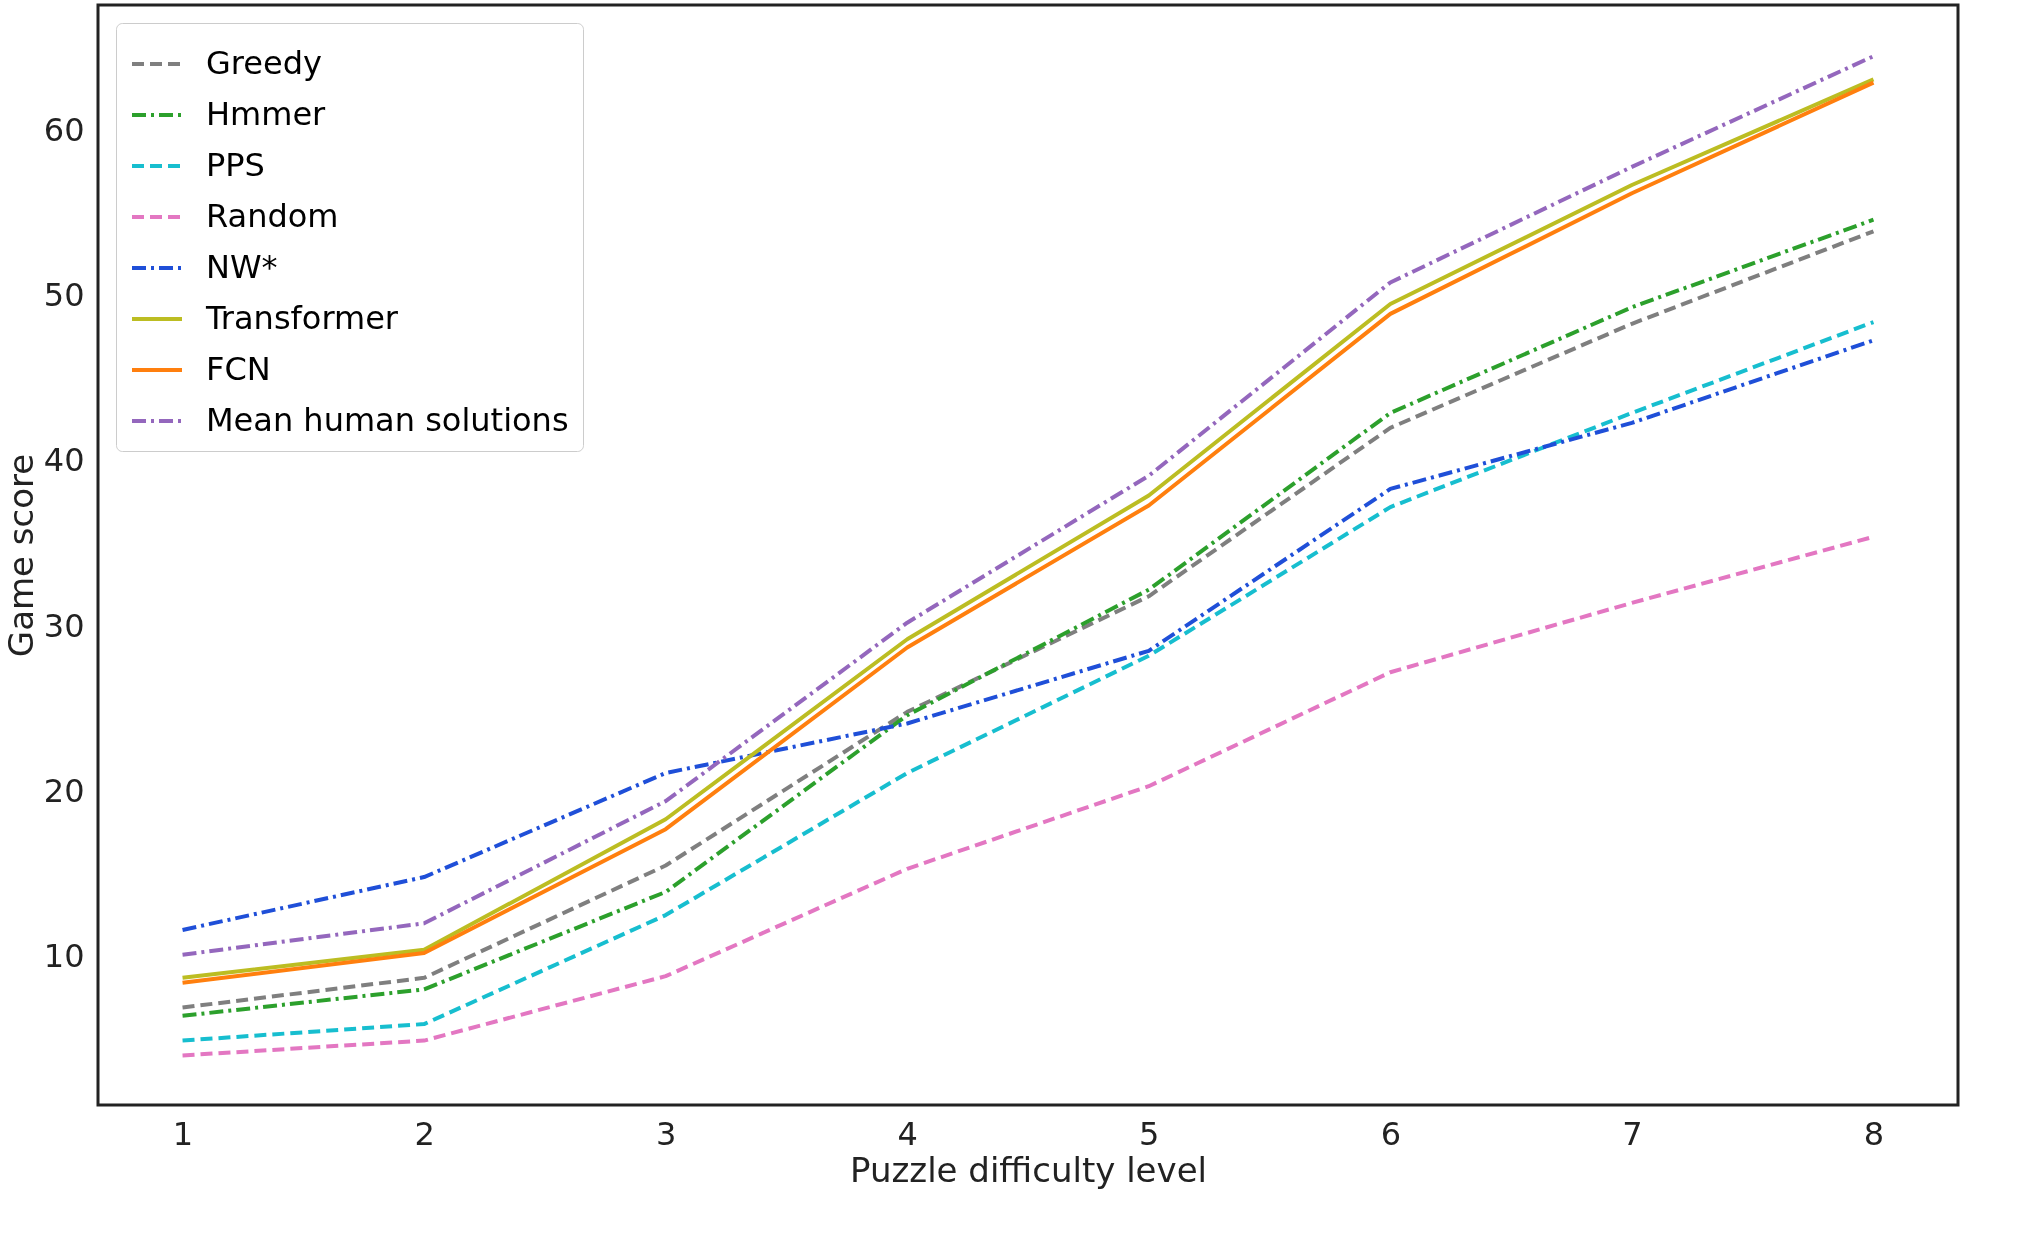 The height and width of the screenshot is (1246, 2039). I want to click on legend-label: Greedy, so click(264, 63).